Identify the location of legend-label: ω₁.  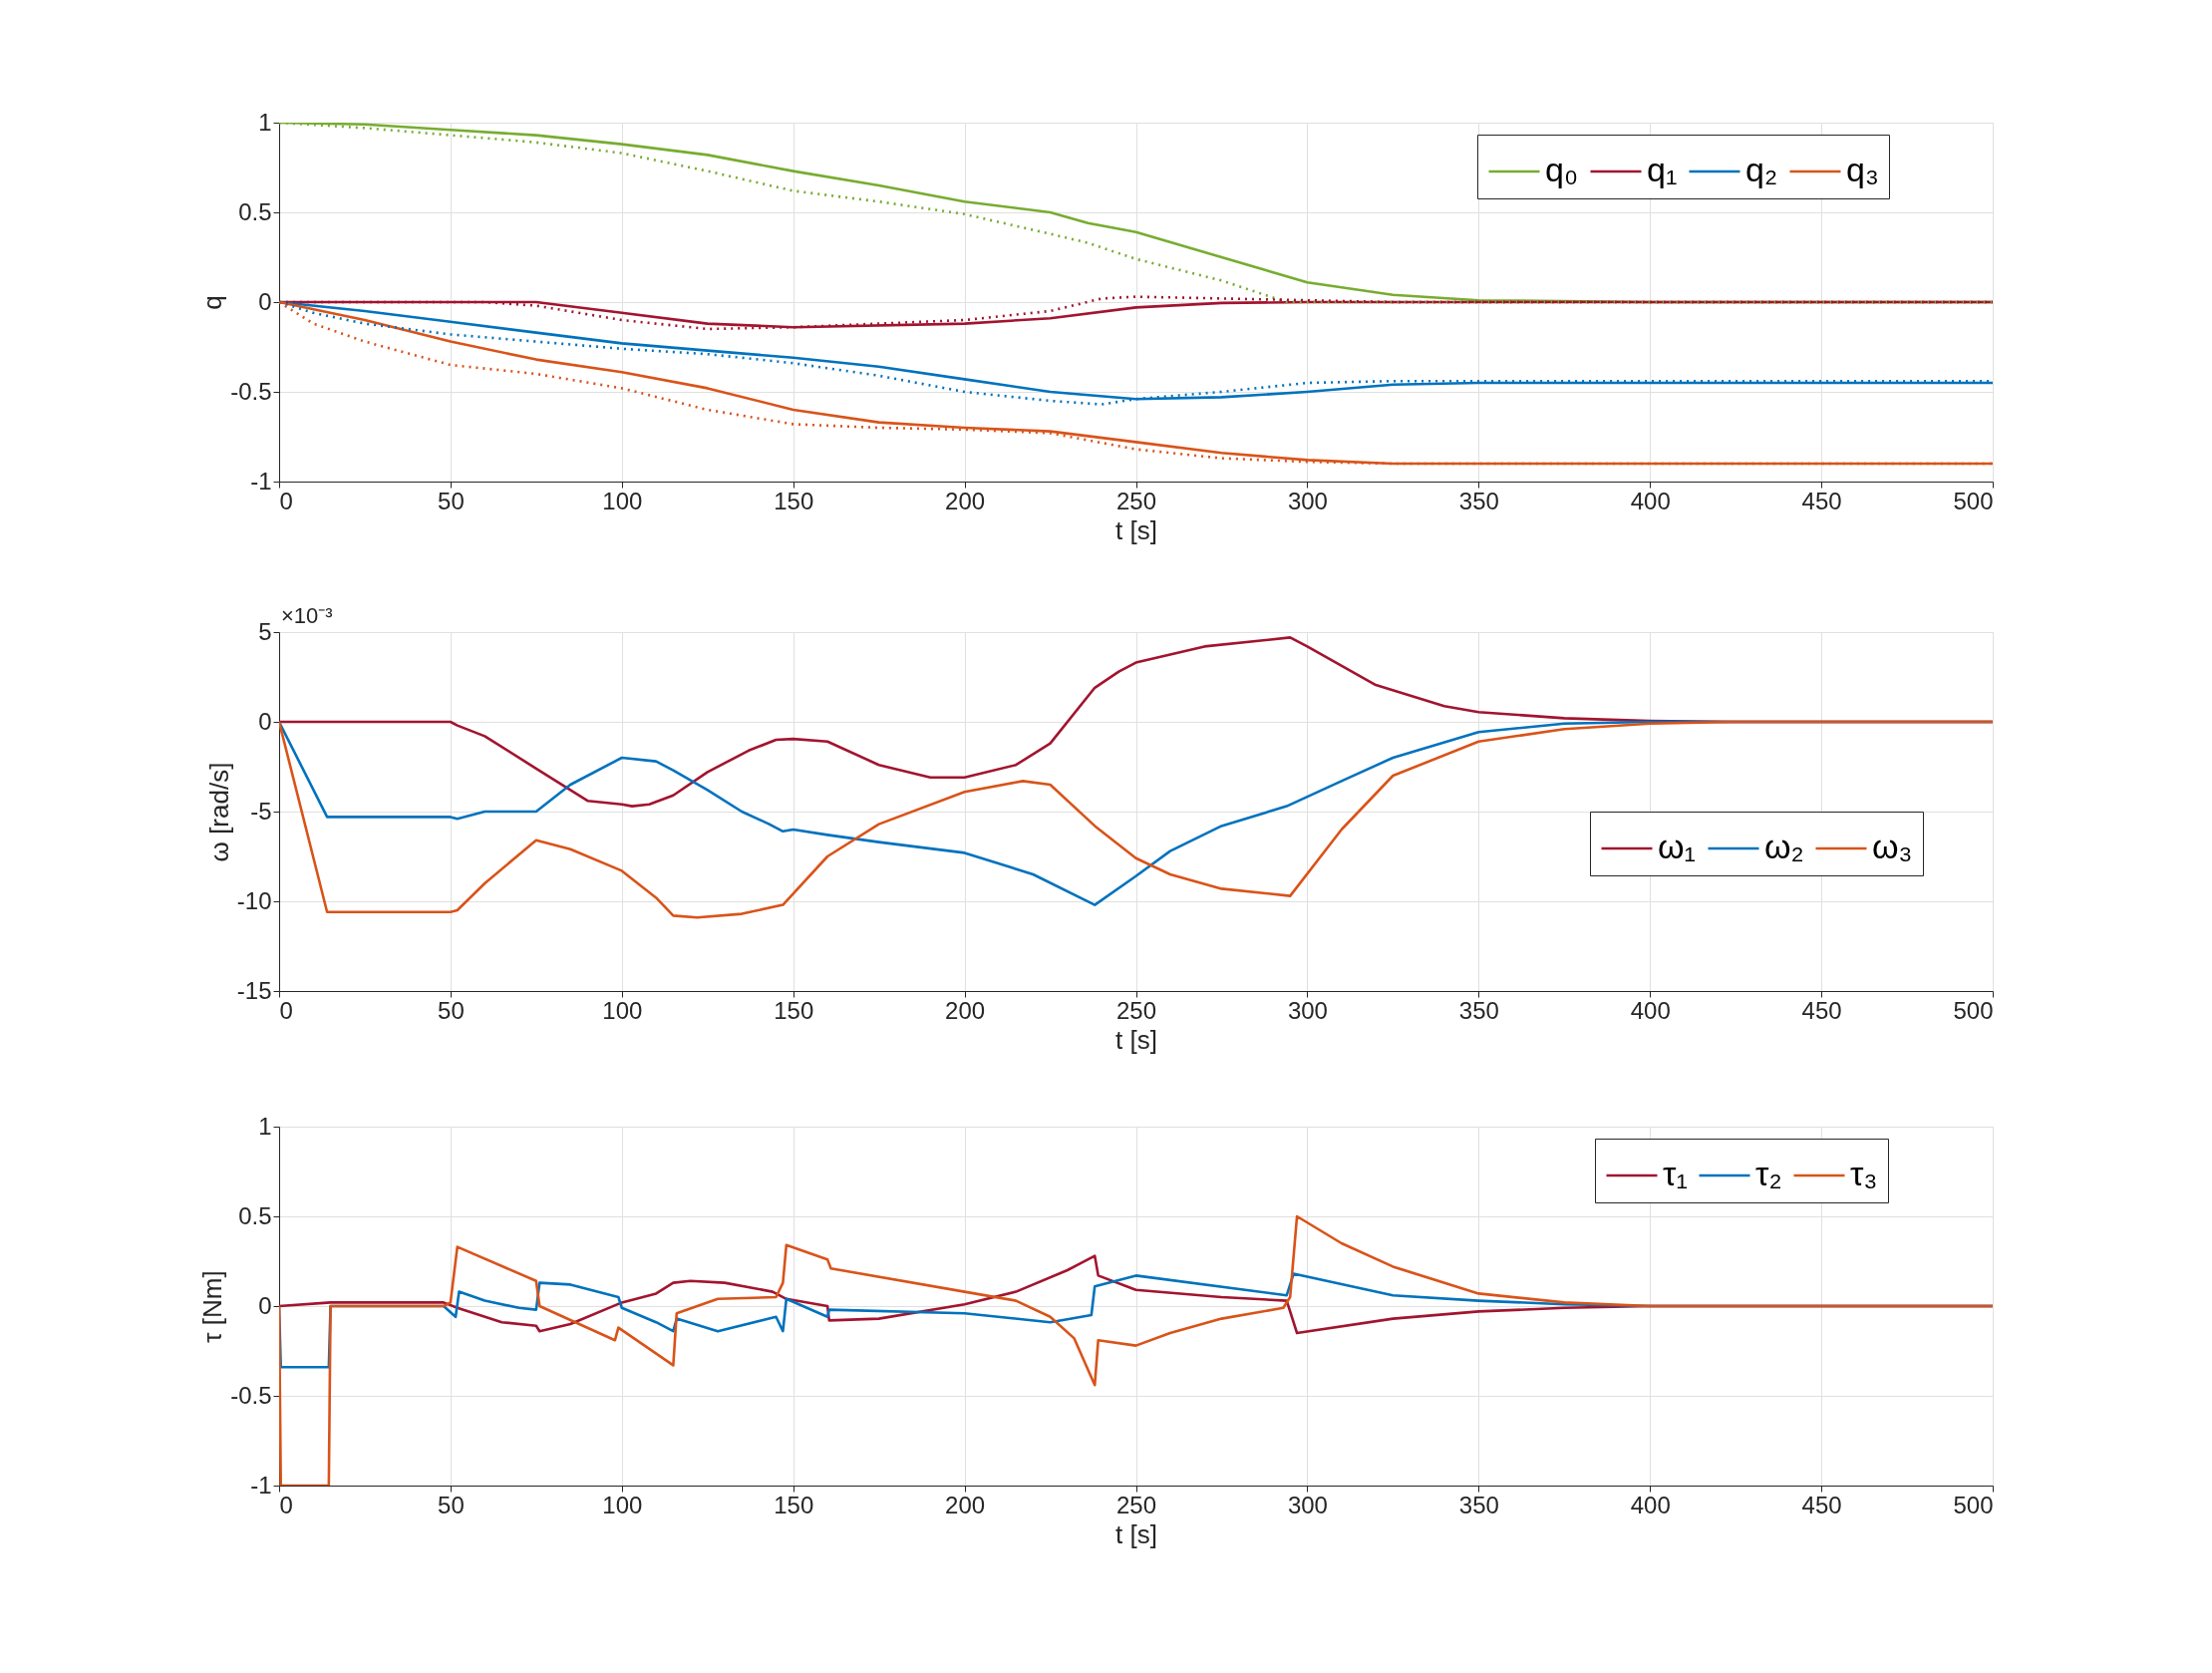
(1678, 846).